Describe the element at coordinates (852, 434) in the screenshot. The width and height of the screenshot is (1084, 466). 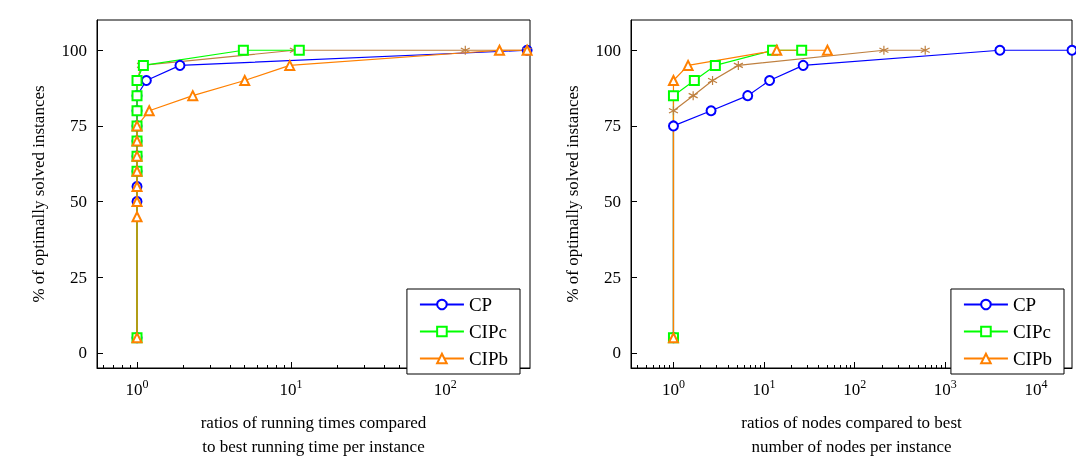
I see `x-axis-title: ratios of nodes compared to best number of nodes per instance` at that location.